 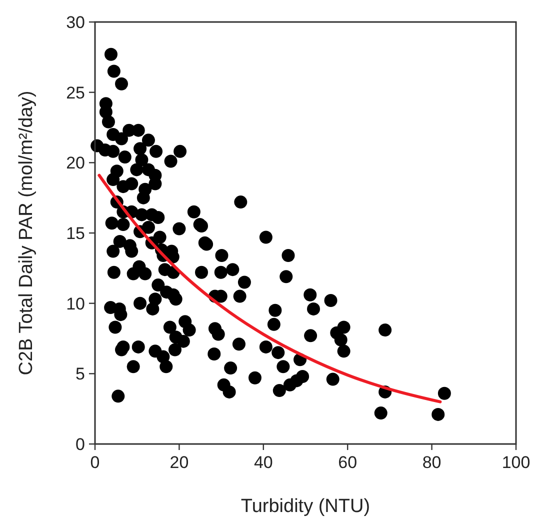 I want to click on x-axis-title: Turbidity (NTU), so click(x=305, y=506).